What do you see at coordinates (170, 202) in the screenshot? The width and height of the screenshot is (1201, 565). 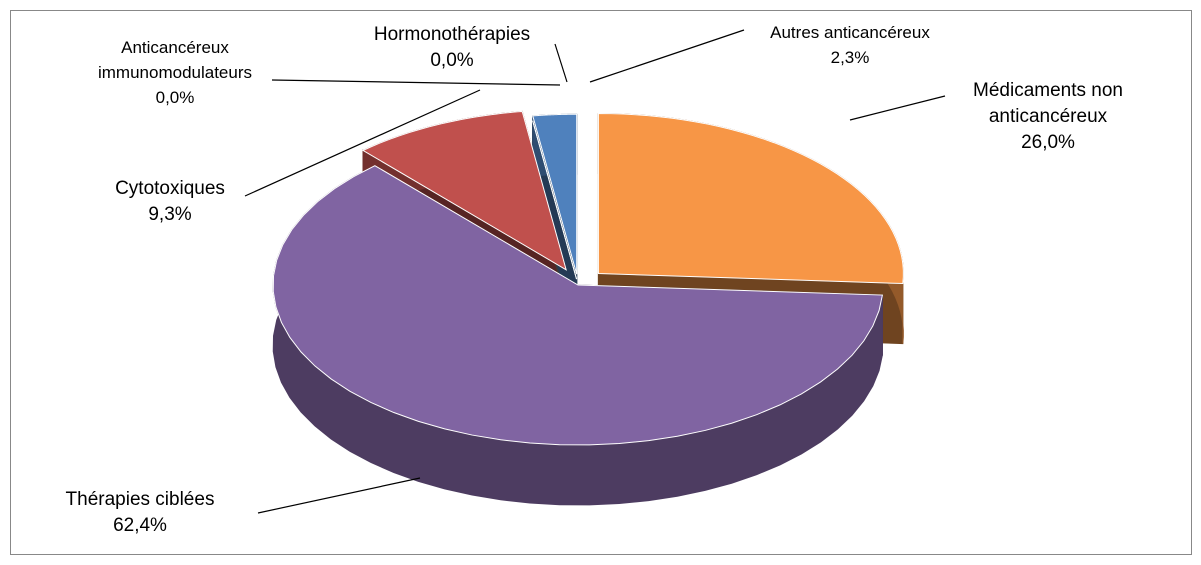 I see `data-label: Cytotoxiques 9,3%` at bounding box center [170, 202].